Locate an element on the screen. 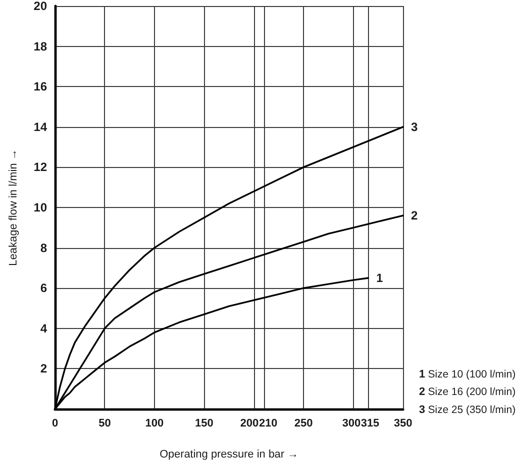  y-axis-title: Leakage flow in l/min → is located at coordinates (14, 207).